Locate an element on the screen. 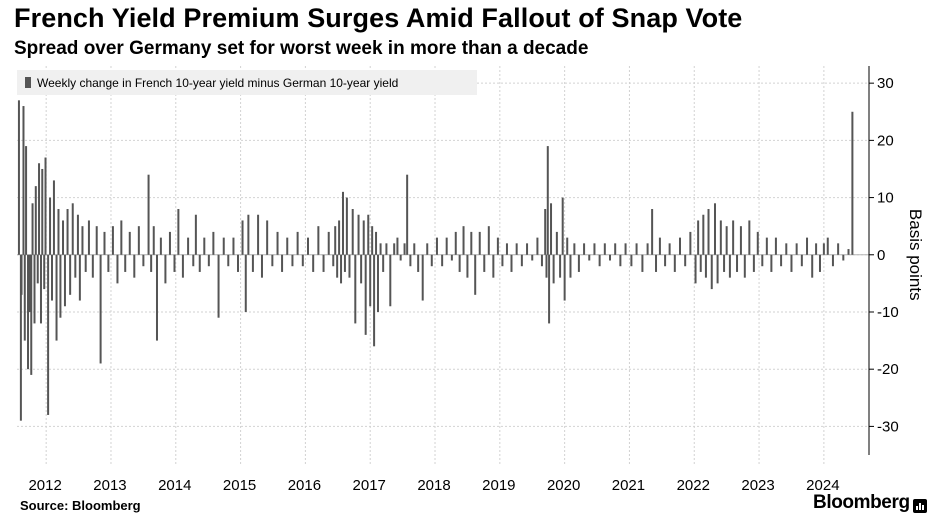  x-tick-label: 2021 is located at coordinates (628, 485).